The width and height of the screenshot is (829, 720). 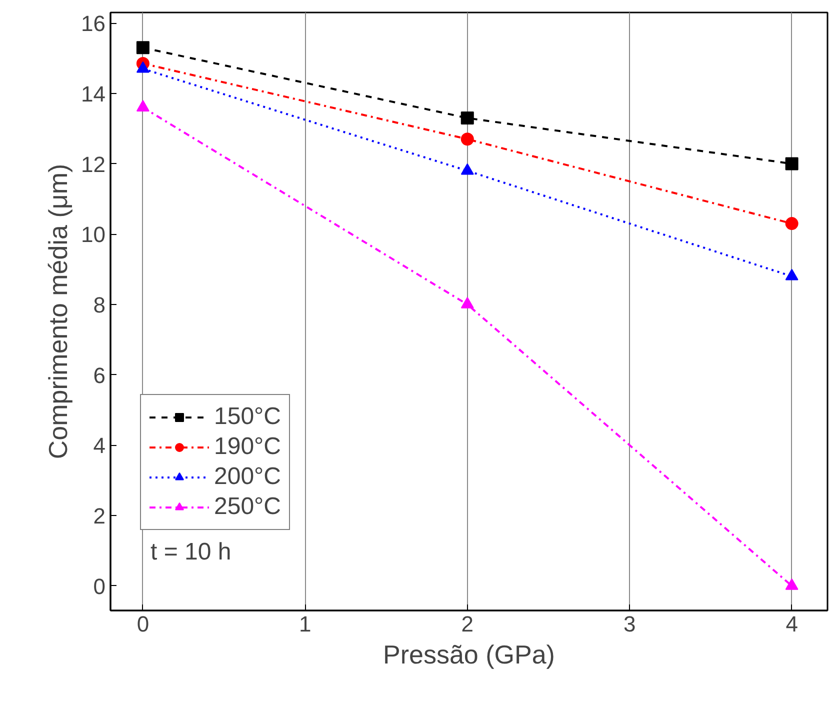 What do you see at coordinates (467, 624) in the screenshot?
I see `x-tick-label: 2` at bounding box center [467, 624].